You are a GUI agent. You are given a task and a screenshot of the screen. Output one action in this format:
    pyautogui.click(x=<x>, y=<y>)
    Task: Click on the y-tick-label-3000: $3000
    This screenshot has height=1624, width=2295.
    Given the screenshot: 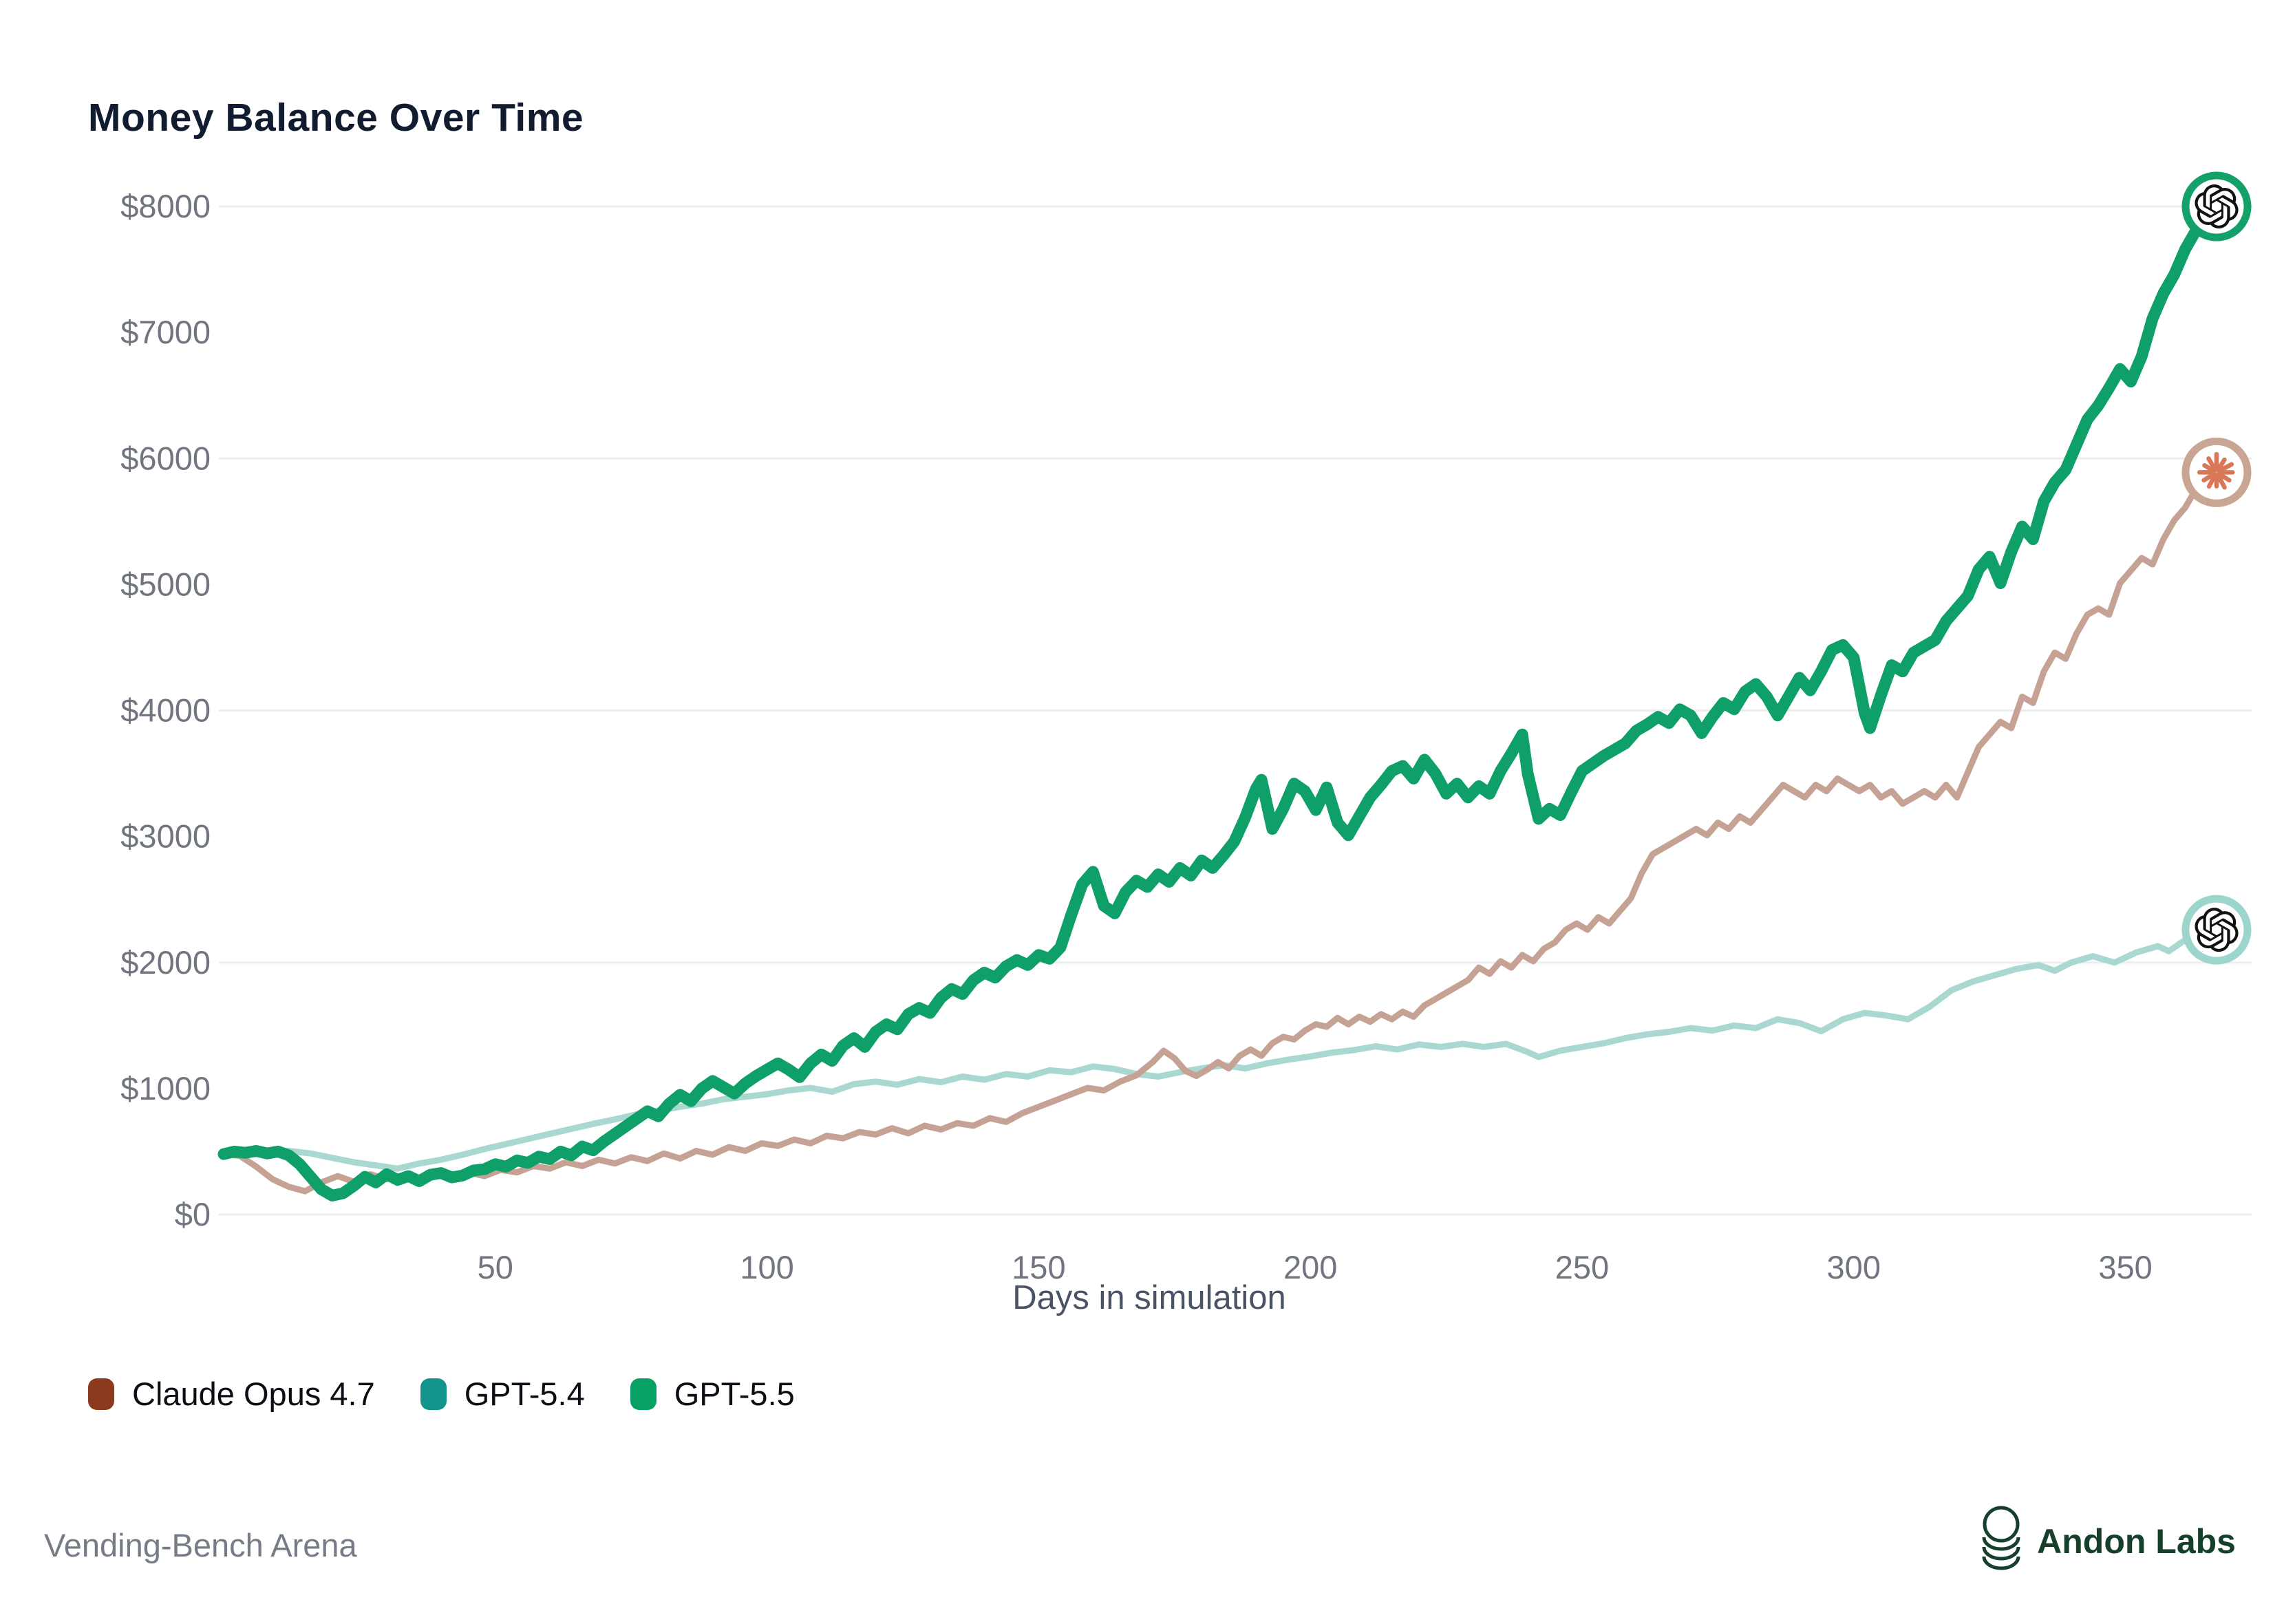 What is the action you would take?
    pyautogui.click(x=165, y=836)
    